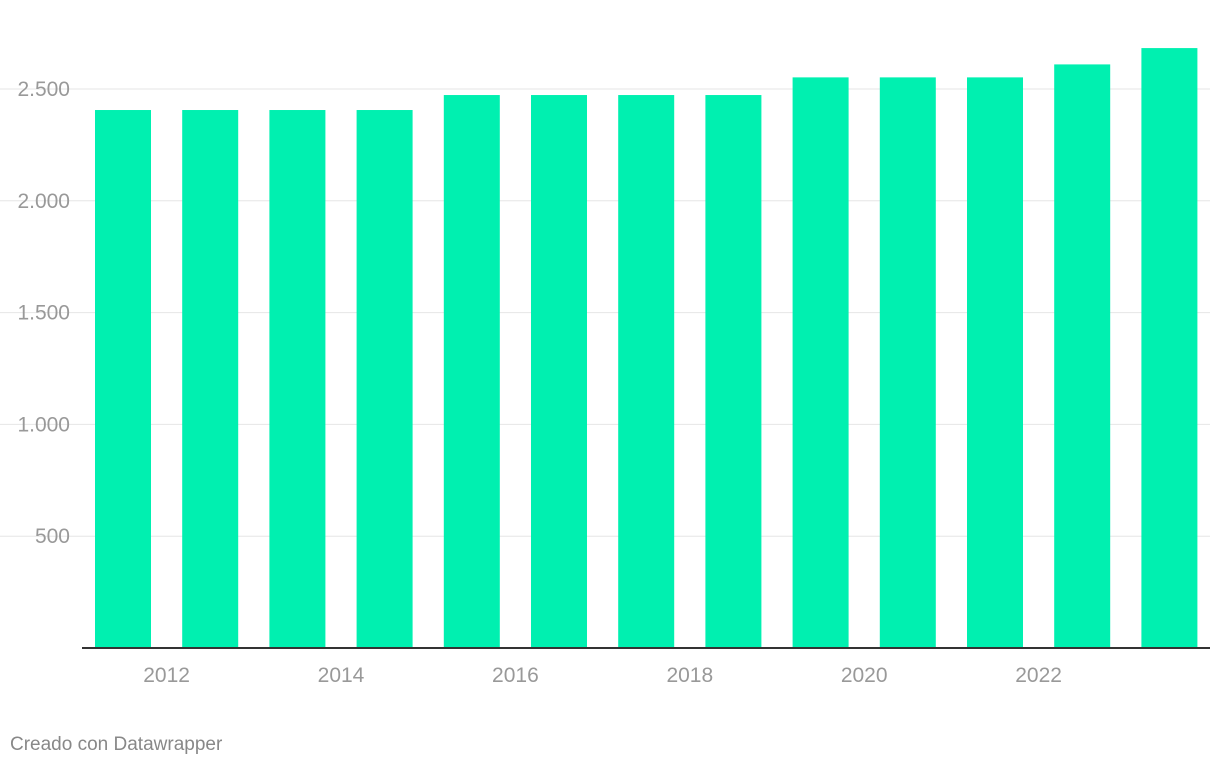 This screenshot has height=770, width=1220. What do you see at coordinates (384, 379) in the screenshot?
I see `bar-2014` at bounding box center [384, 379].